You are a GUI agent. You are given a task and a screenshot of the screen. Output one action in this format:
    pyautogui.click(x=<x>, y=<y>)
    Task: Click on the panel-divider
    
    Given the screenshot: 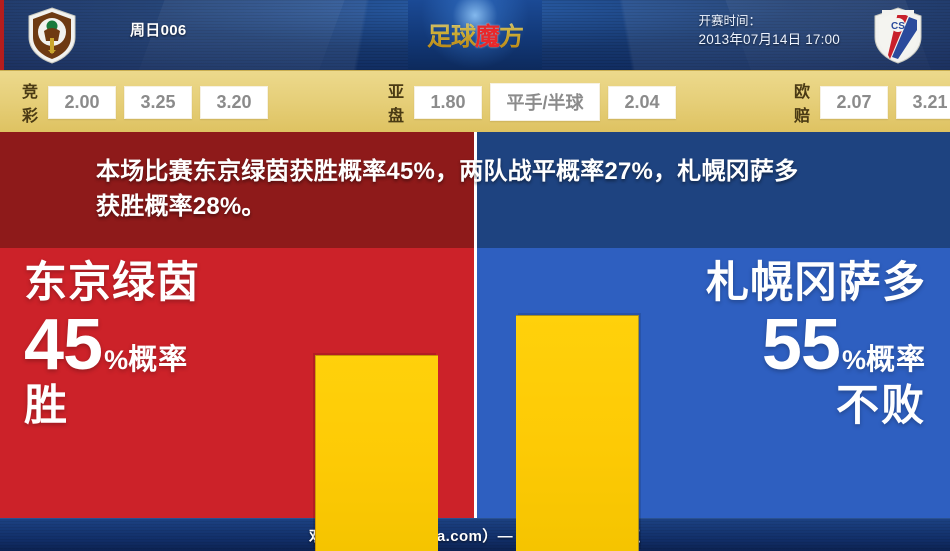 What is the action you would take?
    pyautogui.click(x=475, y=325)
    